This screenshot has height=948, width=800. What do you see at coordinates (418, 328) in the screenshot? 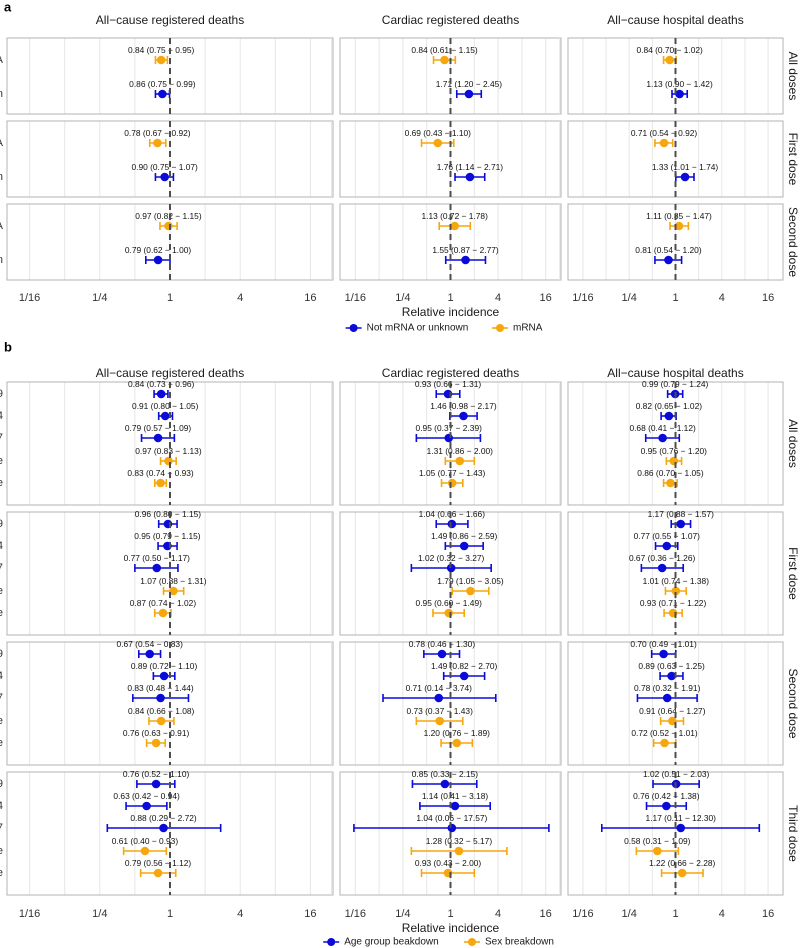
I see `legend-label: Not mRNA or unknown` at bounding box center [418, 328].